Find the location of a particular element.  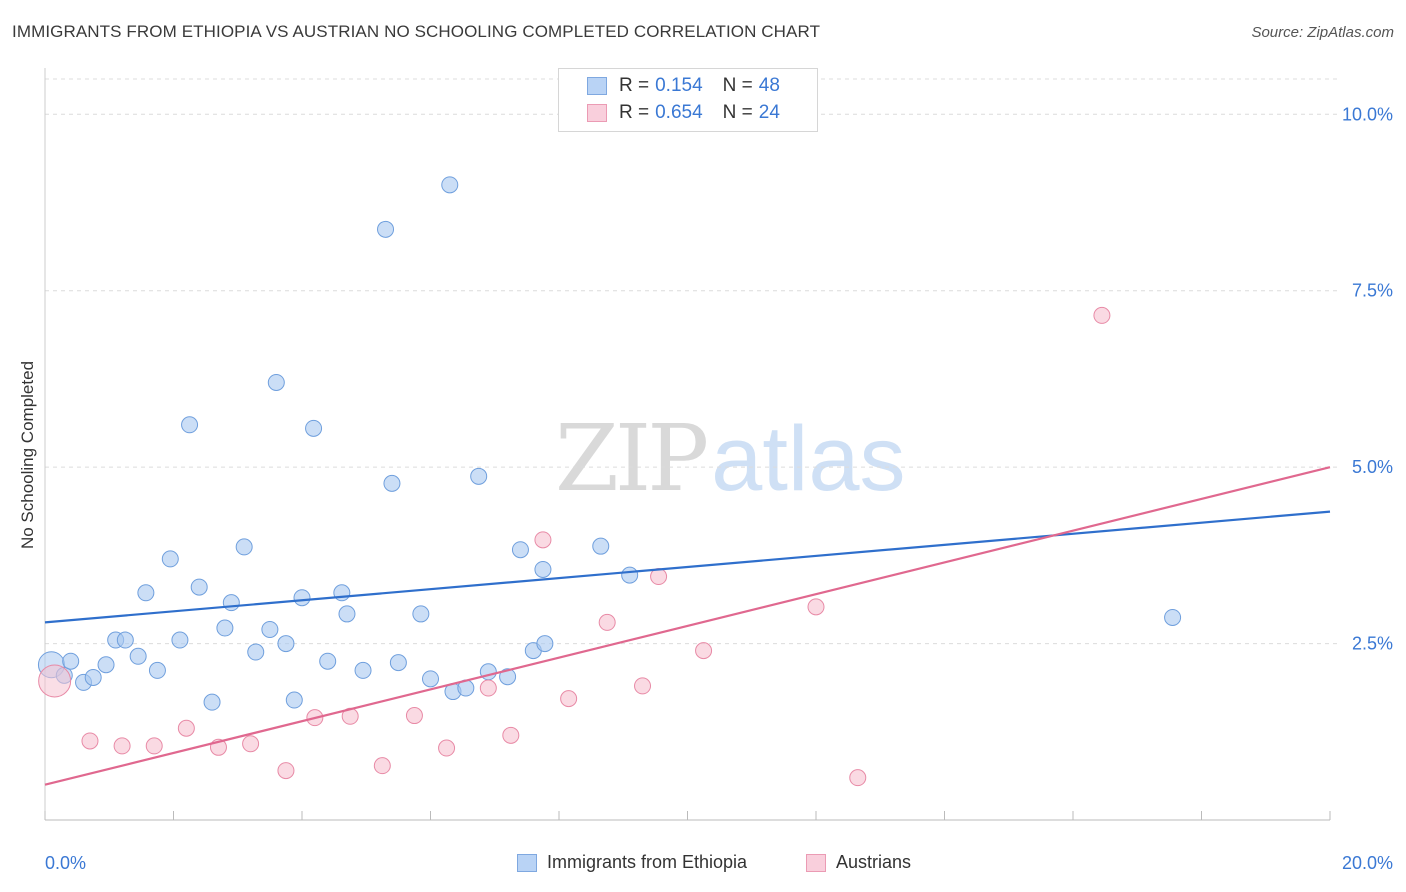

watermark: ZIPatlas is located at coordinates (730, 458).